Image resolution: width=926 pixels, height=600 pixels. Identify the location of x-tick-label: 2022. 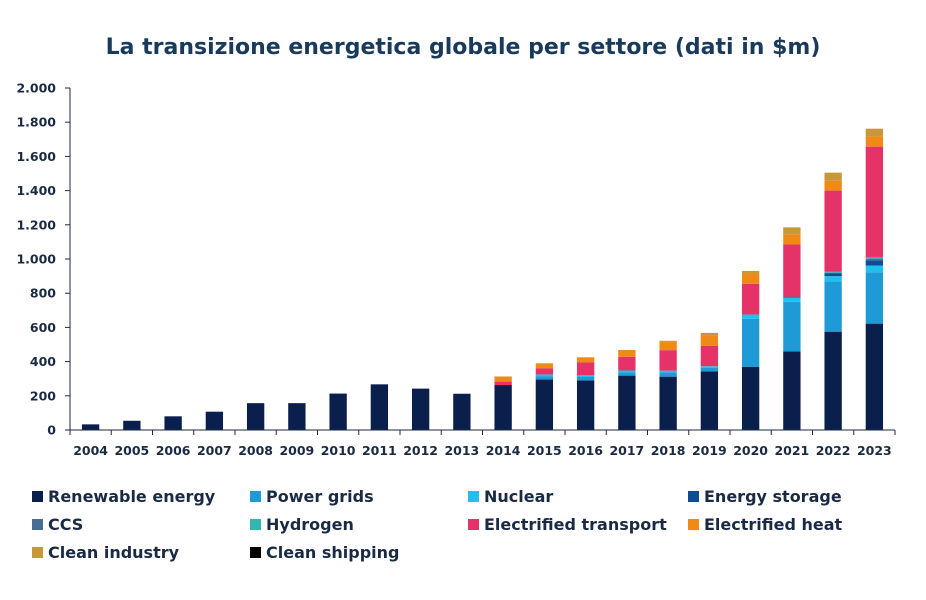
(833, 450).